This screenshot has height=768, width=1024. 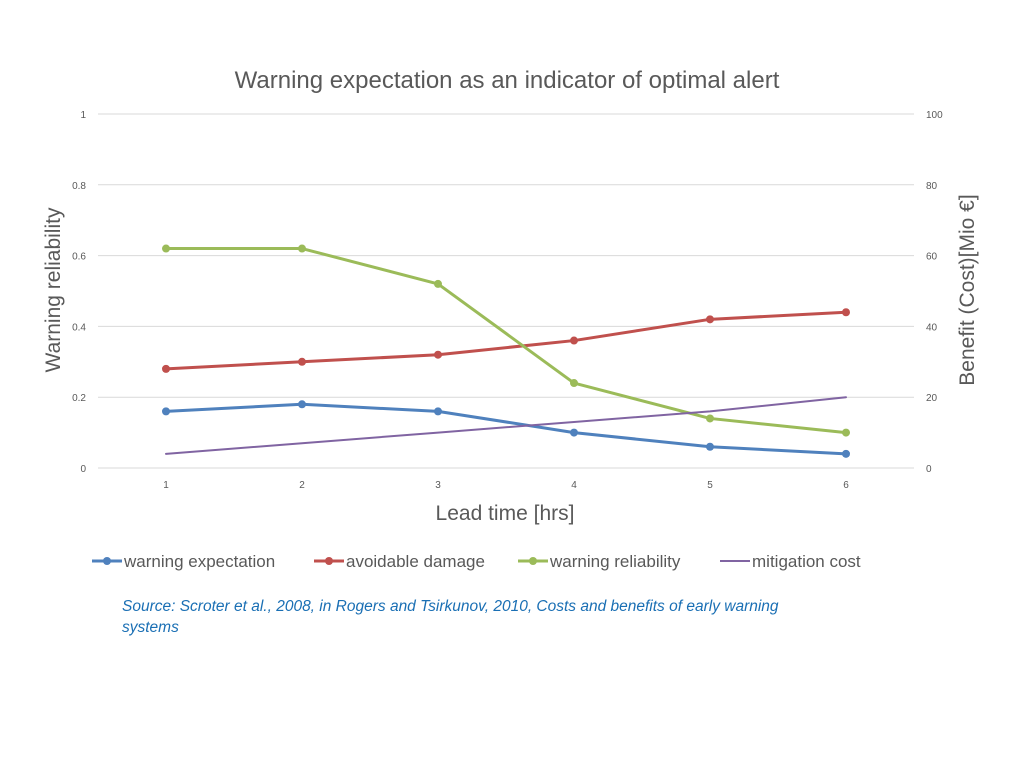 I want to click on right-tick-label: 100, so click(x=934, y=115).